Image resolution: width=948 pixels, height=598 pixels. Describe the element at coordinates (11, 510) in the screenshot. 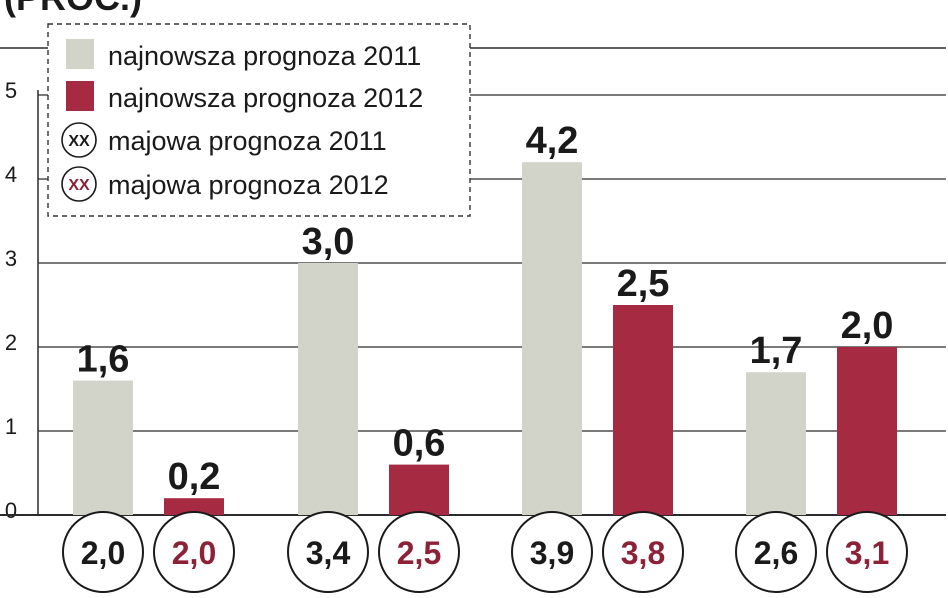

I see `y-tick-label: 0` at that location.